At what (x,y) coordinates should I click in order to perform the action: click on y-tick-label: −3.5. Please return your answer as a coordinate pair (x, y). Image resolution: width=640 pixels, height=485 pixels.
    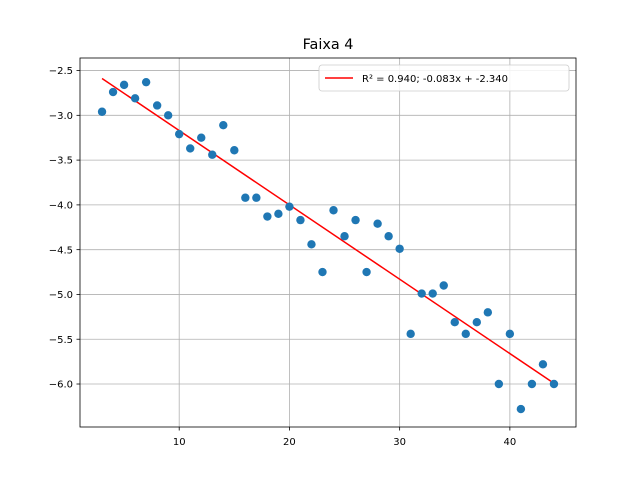
    Looking at the image, I should click on (61, 161).